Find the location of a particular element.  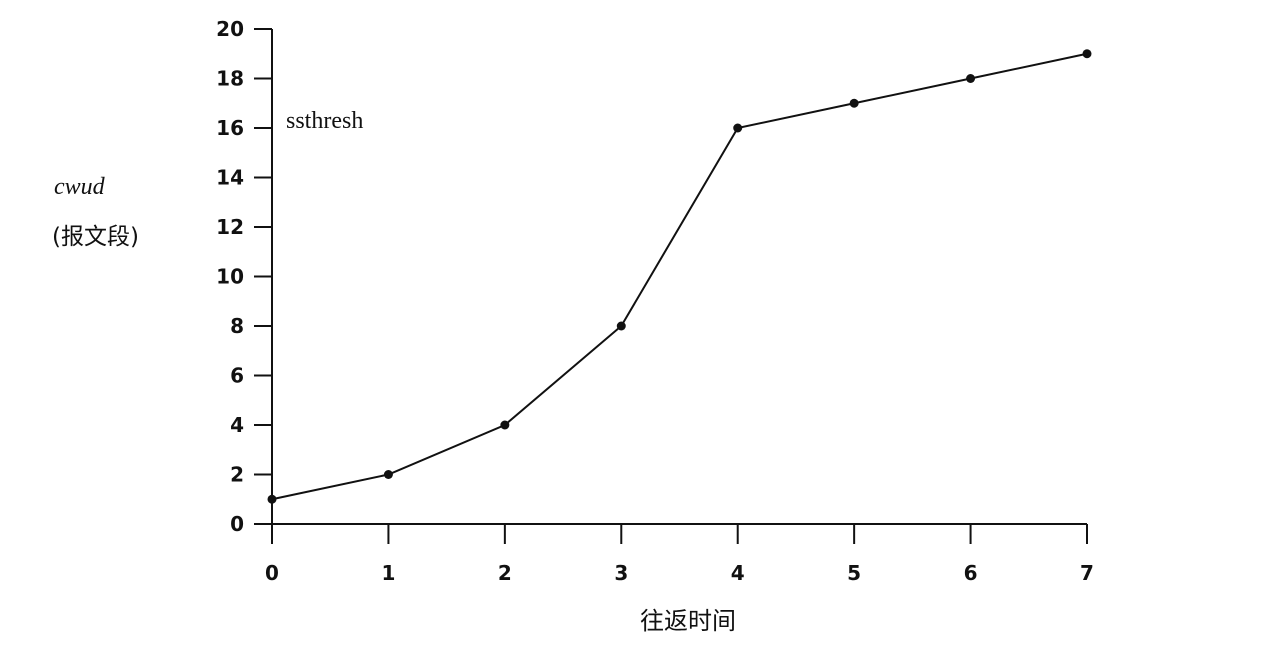

x-axis-label: 往返时间 is located at coordinates (688, 621).